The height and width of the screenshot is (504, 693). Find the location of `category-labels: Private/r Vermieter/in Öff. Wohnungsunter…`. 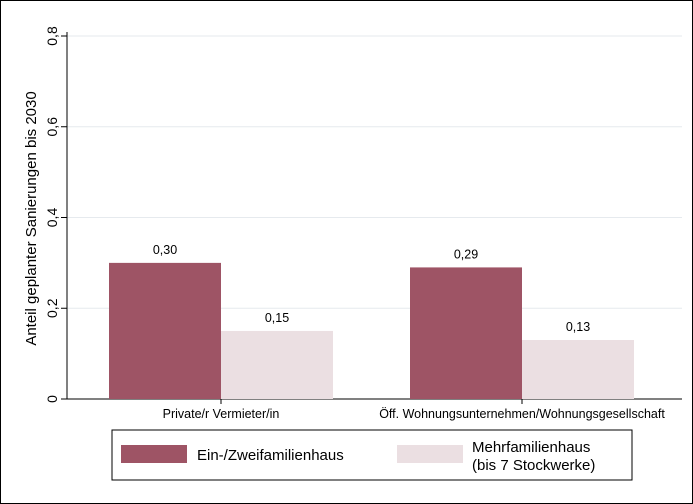

category-labels: Private/r Vermieter/in Öff. Wohnungsunter… is located at coordinates (414, 410).